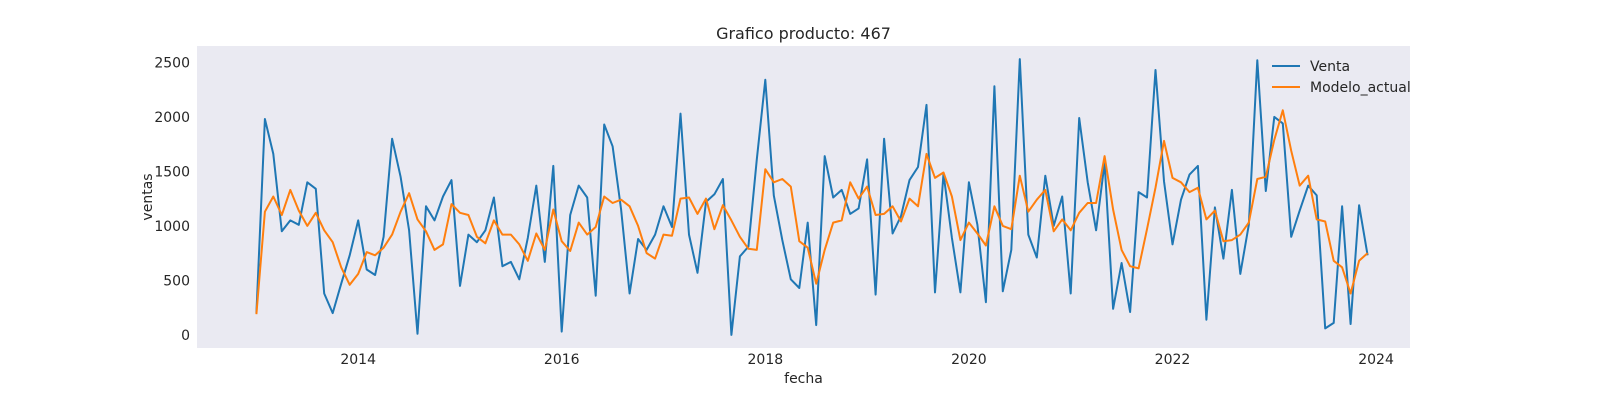  Describe the element at coordinates (1376, 360) in the screenshot. I see `x-tick-label: 2024` at that location.